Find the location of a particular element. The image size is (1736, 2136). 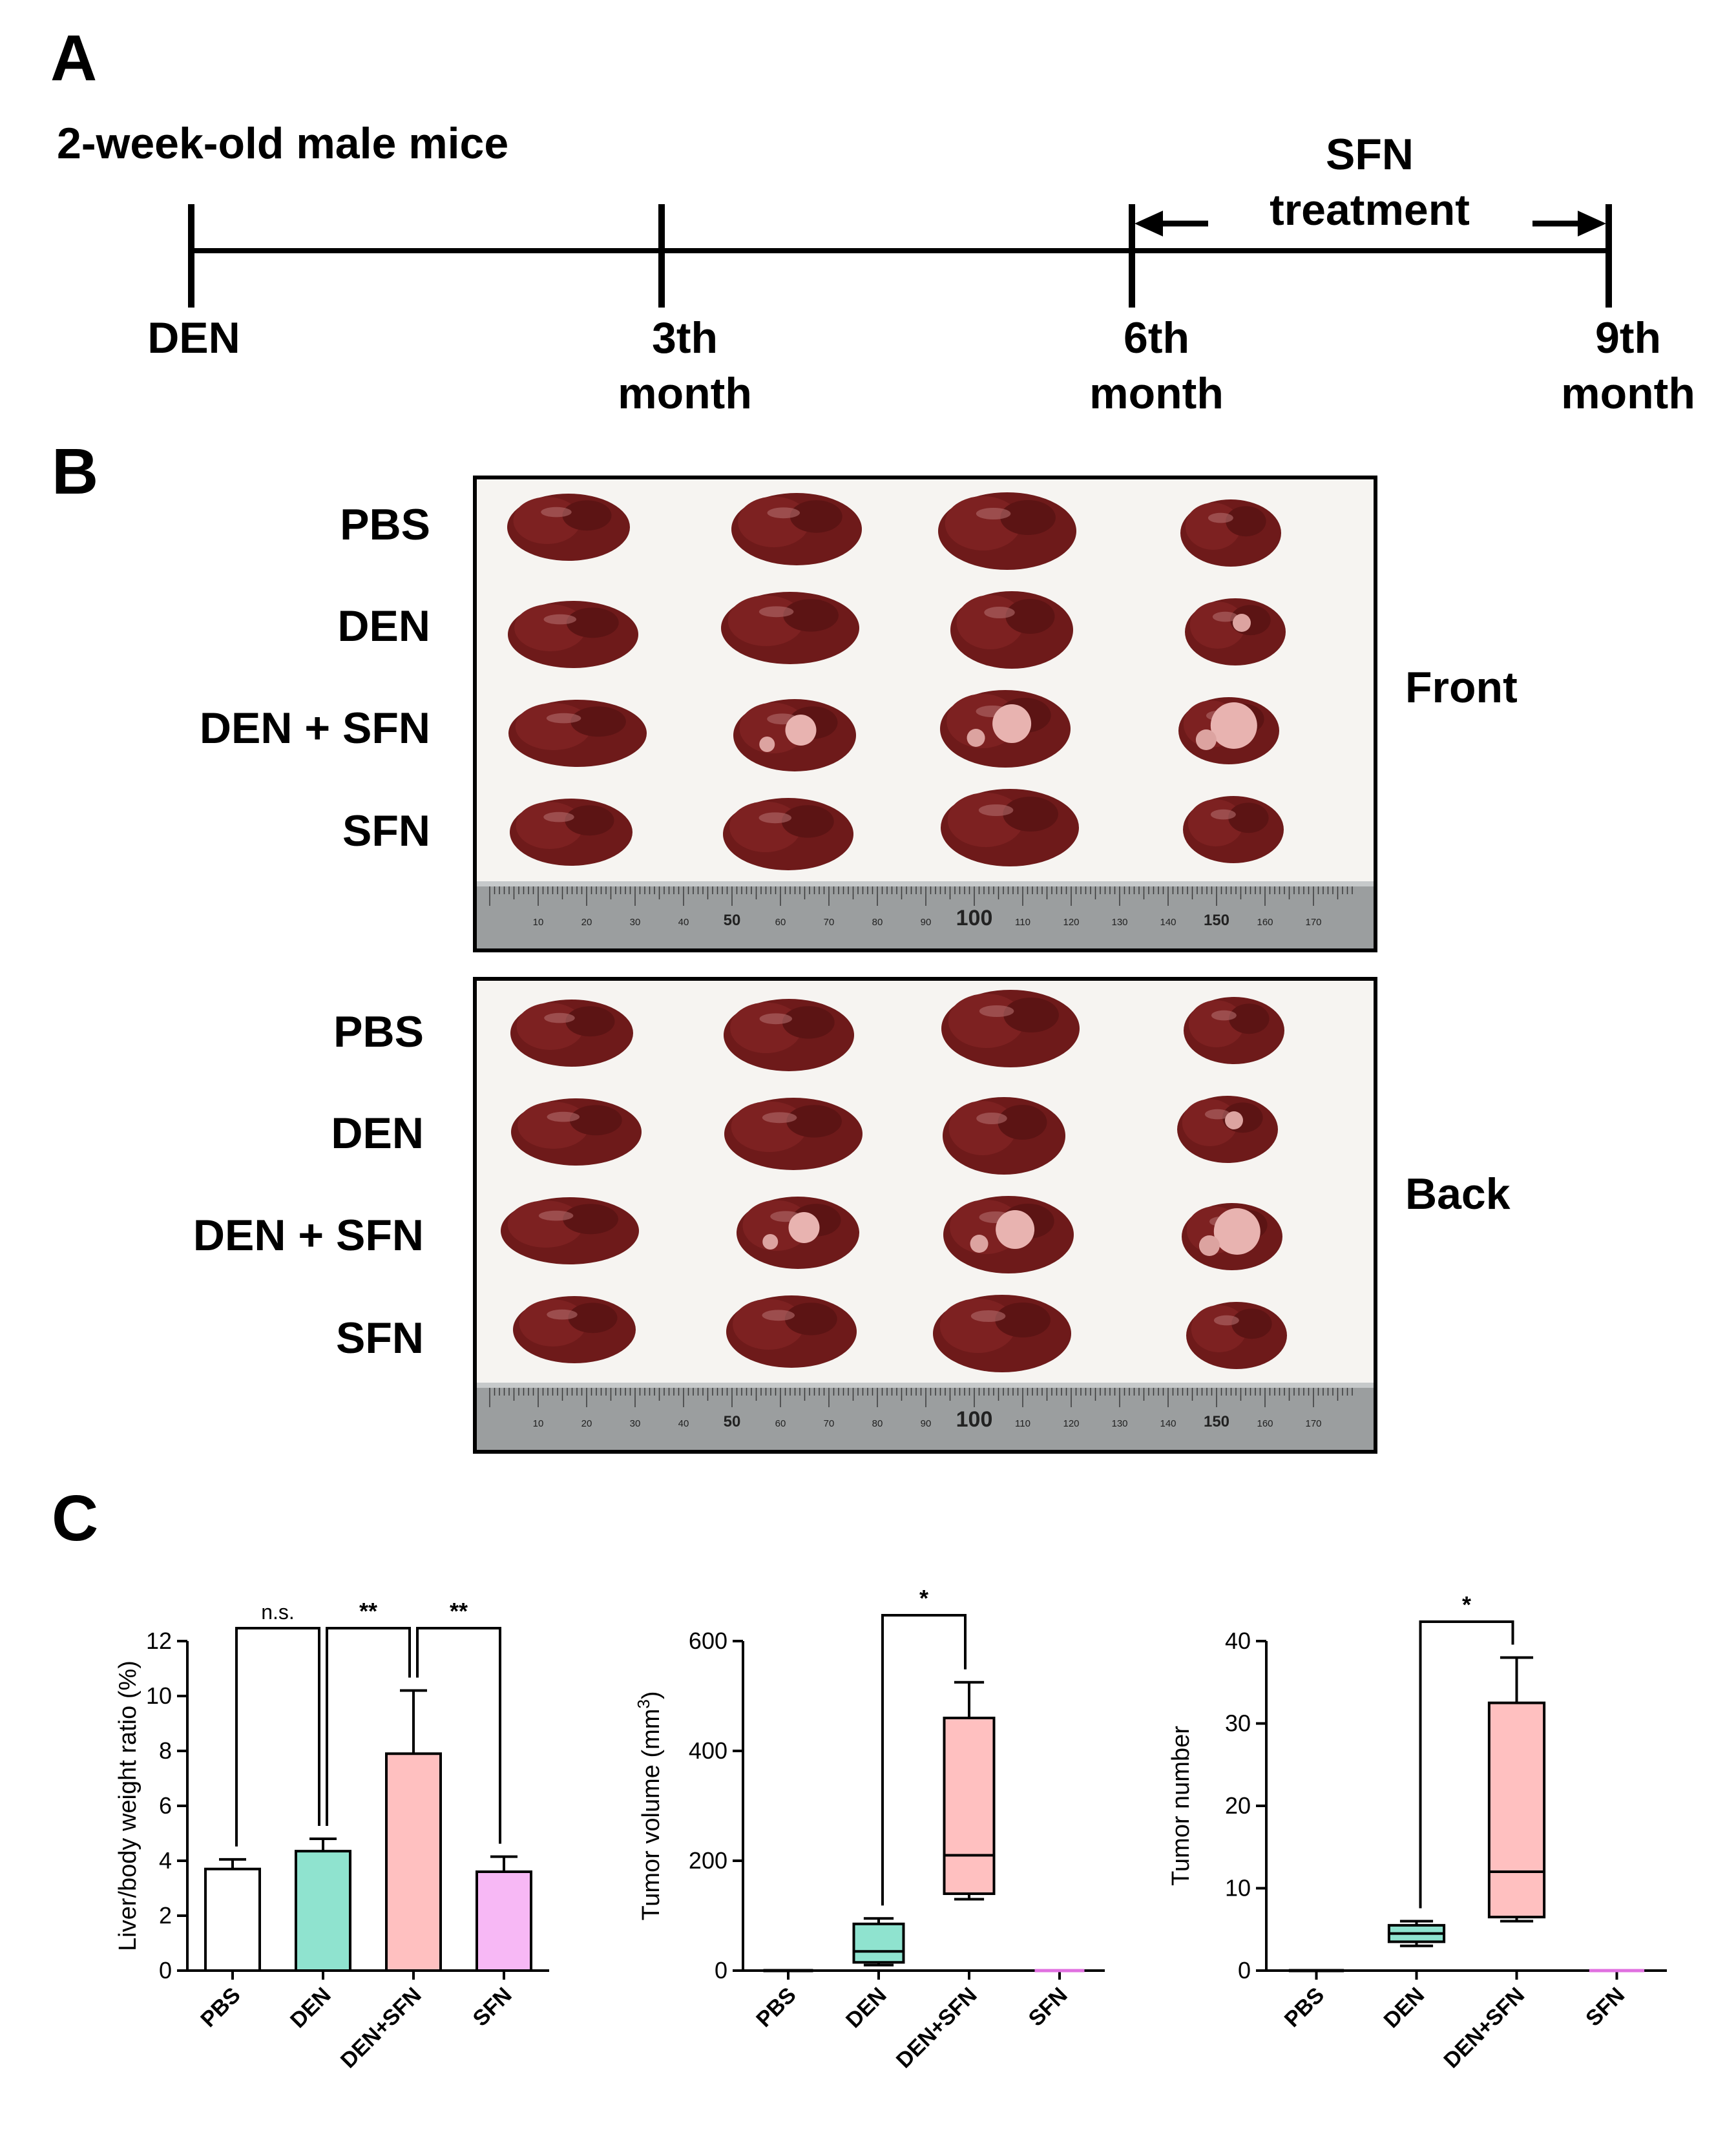

bar is located at coordinates (413, 1862).